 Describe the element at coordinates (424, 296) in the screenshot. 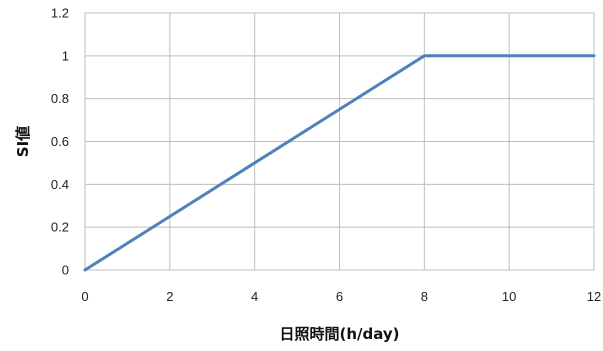

I see `x-tick-label: 8` at that location.